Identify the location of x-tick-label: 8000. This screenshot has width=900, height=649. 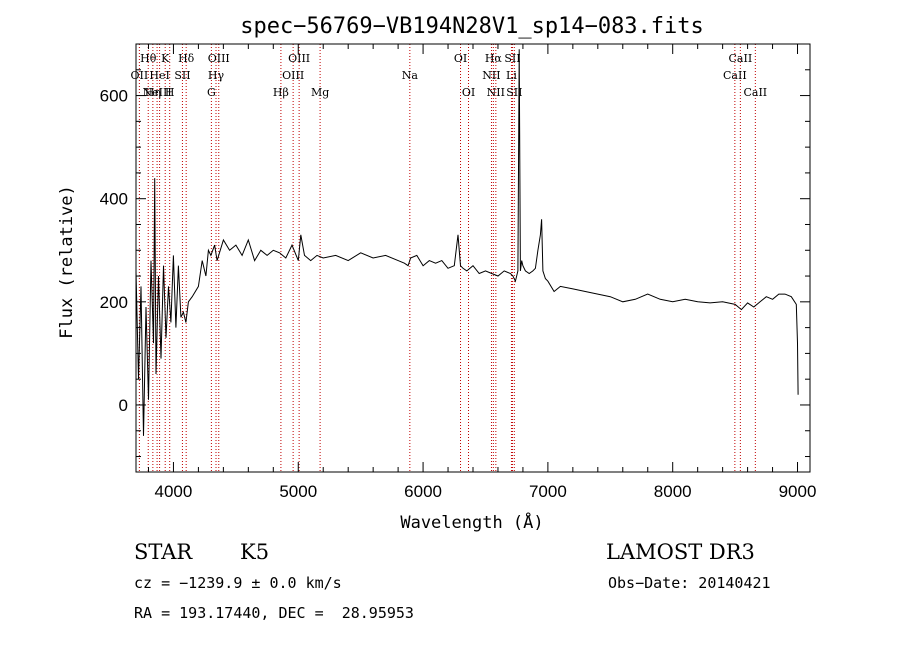
(673, 491).